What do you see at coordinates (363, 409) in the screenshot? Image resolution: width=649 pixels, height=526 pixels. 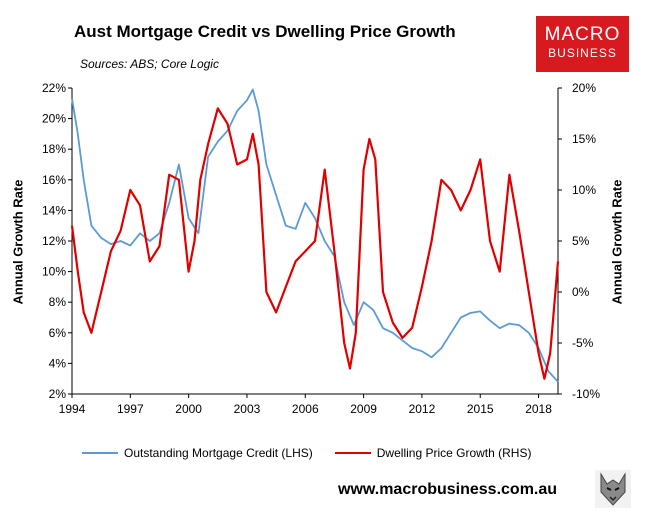 I see `x-tick-label: 2009` at bounding box center [363, 409].